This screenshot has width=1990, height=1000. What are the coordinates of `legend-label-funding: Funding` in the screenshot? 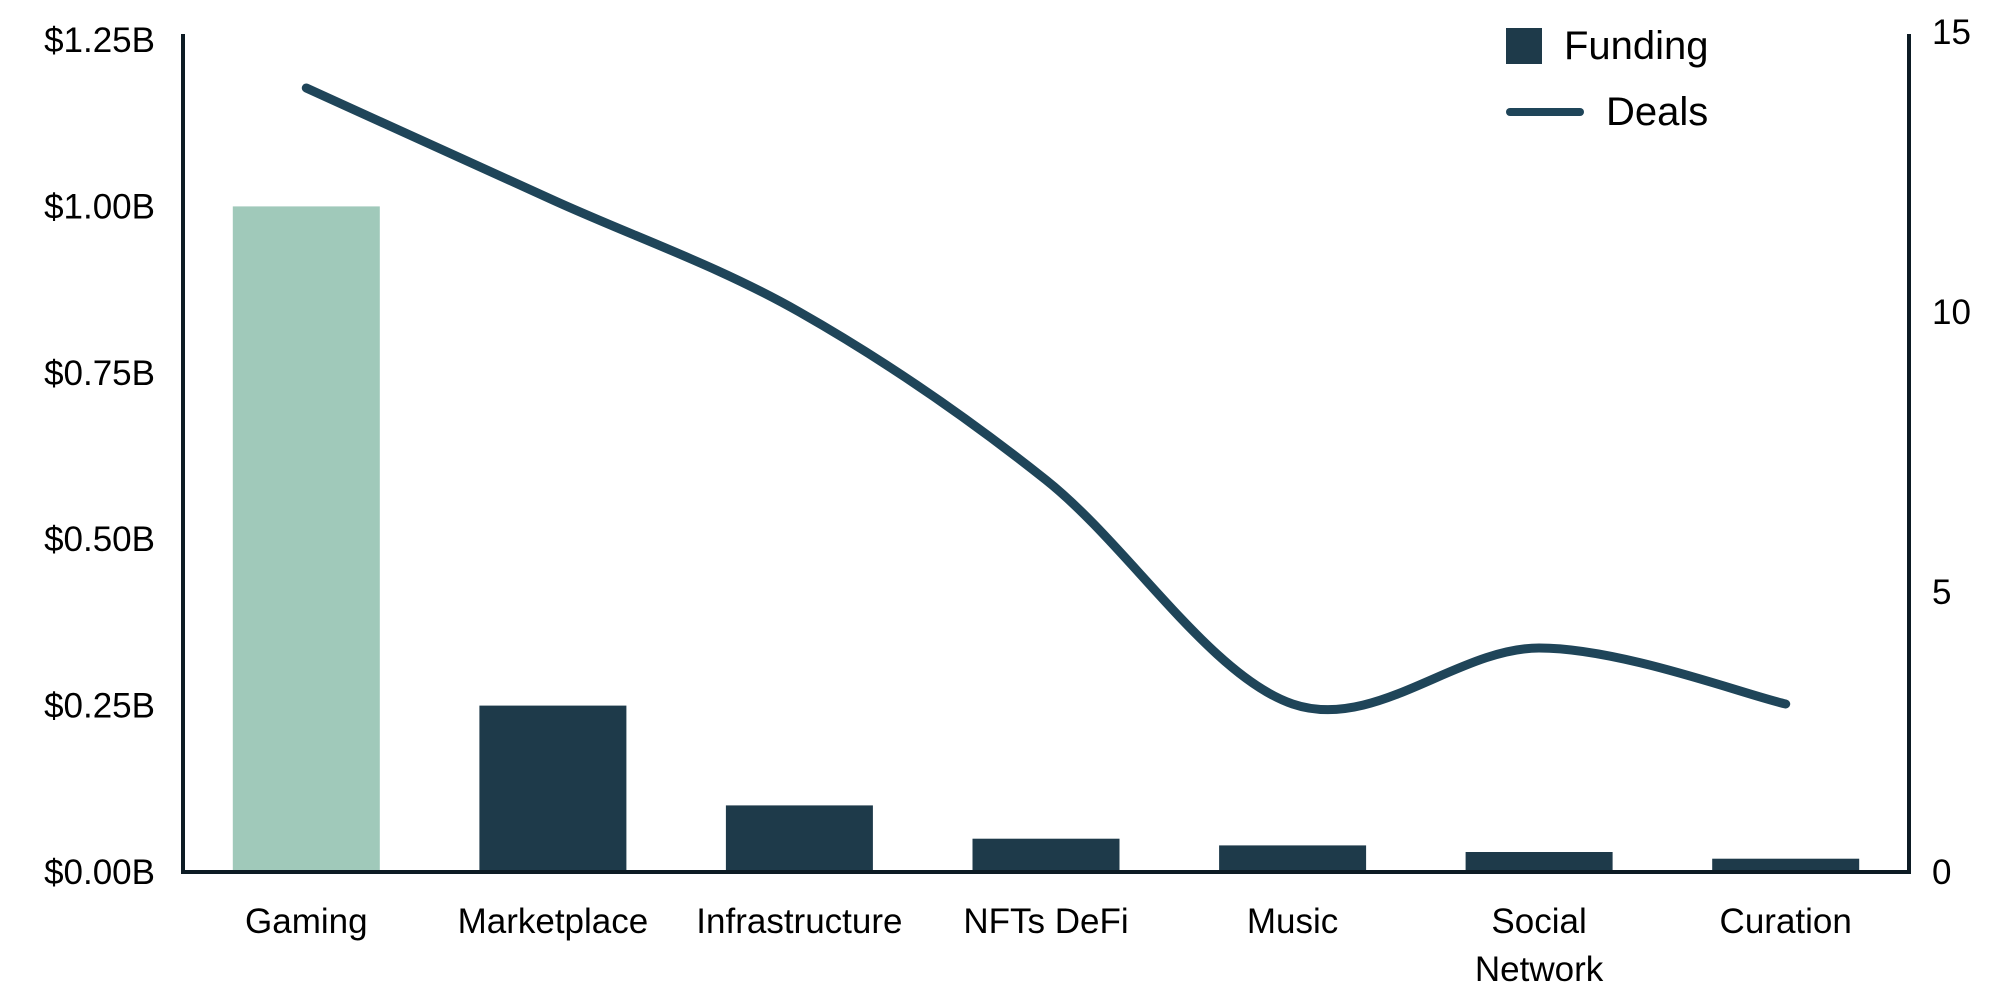 It's located at (1636, 46).